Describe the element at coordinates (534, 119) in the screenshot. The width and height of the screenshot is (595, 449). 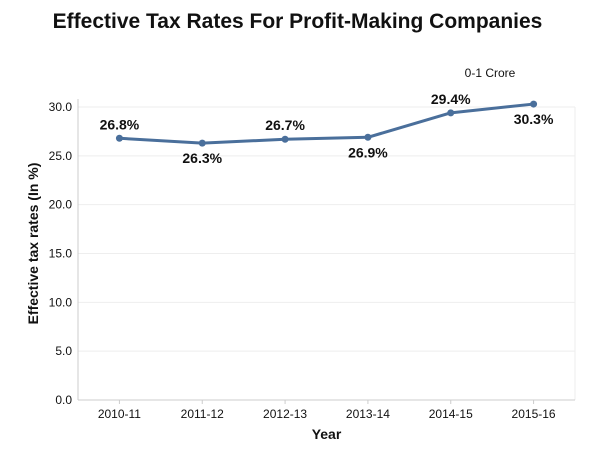
I see `data-label: 30.3%` at that location.